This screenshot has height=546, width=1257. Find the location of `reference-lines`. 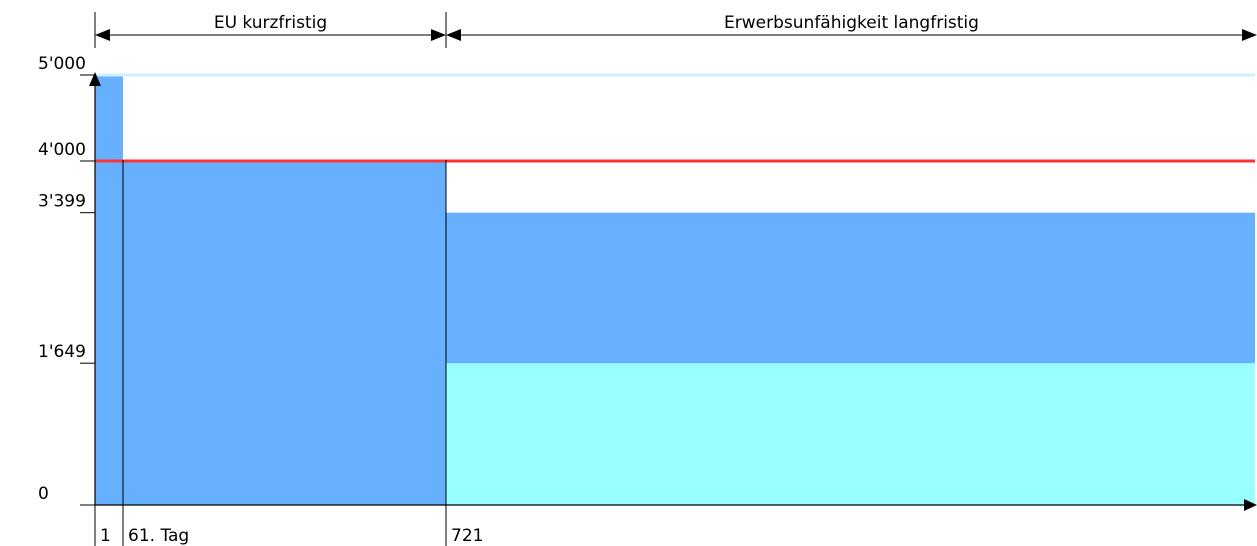

reference-lines is located at coordinates (675, 118).